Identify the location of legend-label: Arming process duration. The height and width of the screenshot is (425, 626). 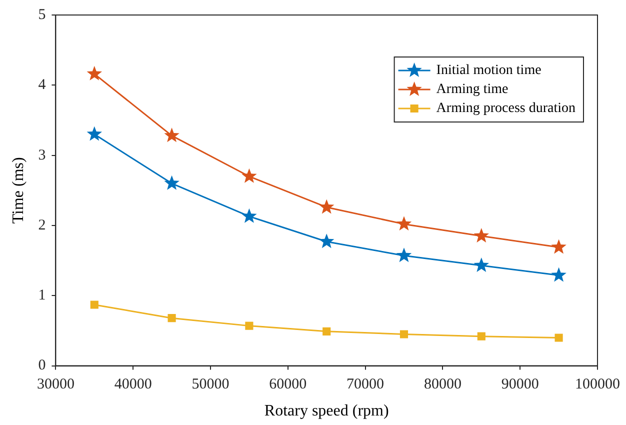
(506, 108).